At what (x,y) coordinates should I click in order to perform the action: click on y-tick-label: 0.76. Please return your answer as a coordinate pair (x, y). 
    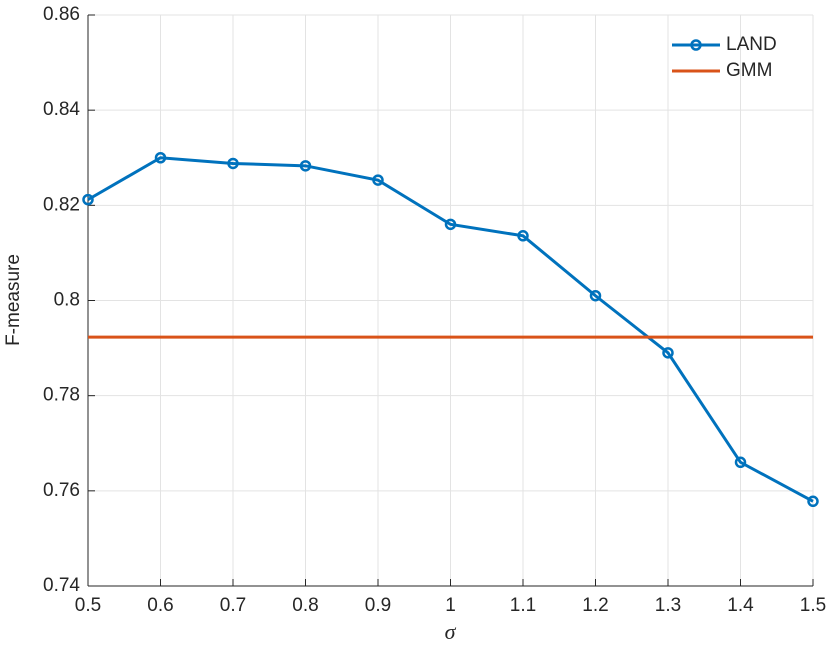
    Looking at the image, I should click on (61, 490).